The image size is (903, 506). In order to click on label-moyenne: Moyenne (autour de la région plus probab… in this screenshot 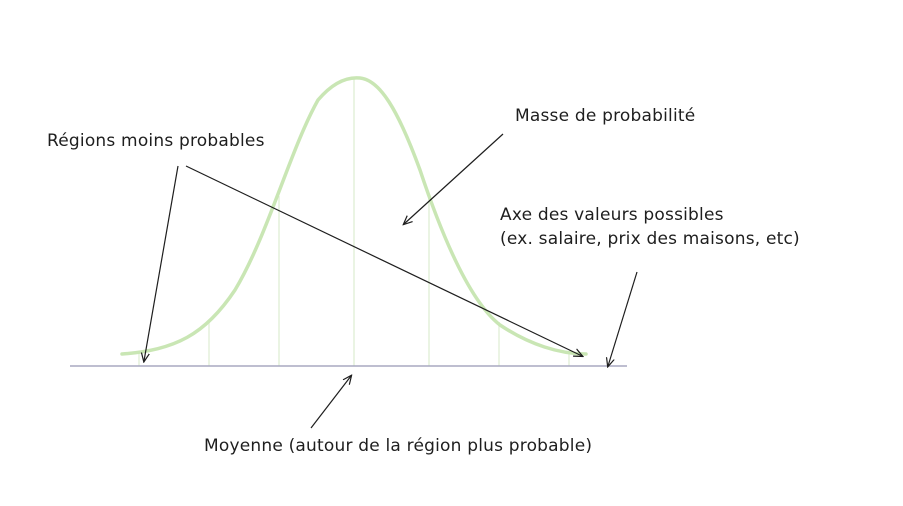, I will do `click(398, 446)`.